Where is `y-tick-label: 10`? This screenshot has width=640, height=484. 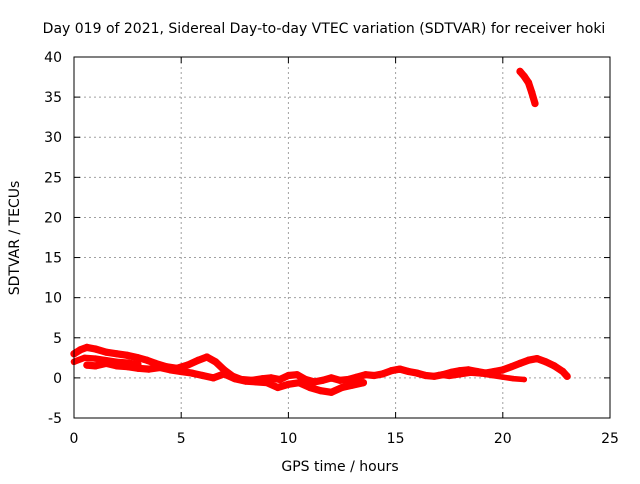 y-tick-label: 10 is located at coordinates (53, 299).